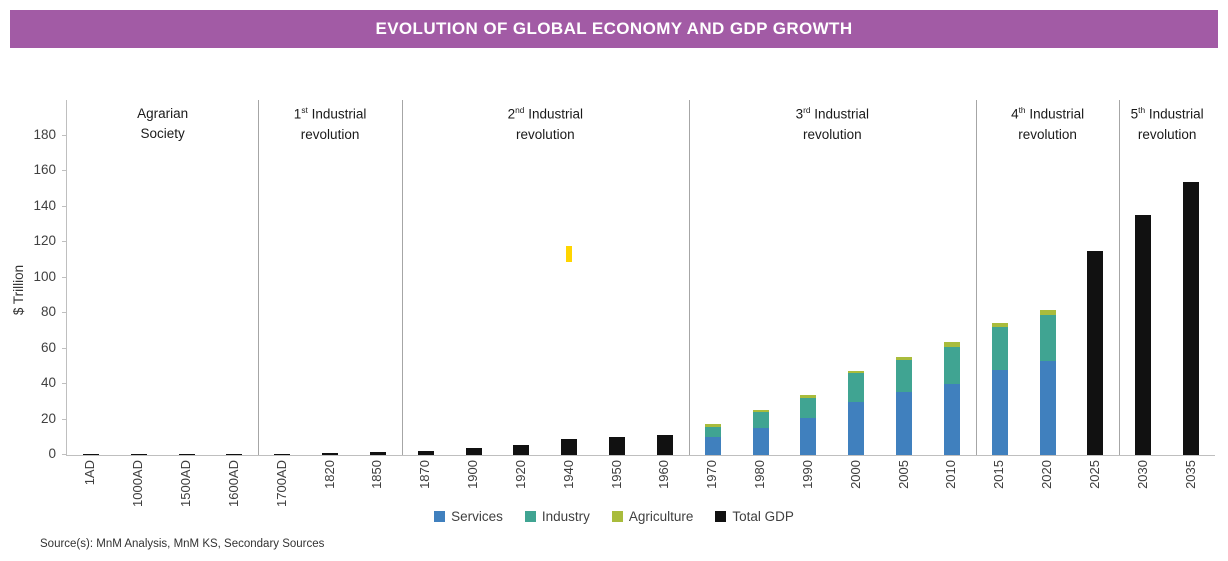 Image resolution: width=1228 pixels, height=561 pixels. What do you see at coordinates (903, 474) in the screenshot?
I see `x-tick-text: 2005` at bounding box center [903, 474].